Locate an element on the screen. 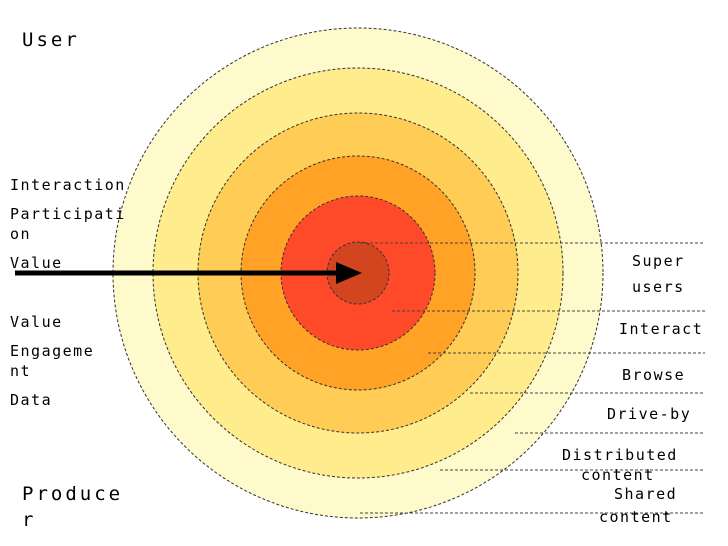 This screenshot has height=546, width=728. participation-label-line2: on is located at coordinates (21, 234).